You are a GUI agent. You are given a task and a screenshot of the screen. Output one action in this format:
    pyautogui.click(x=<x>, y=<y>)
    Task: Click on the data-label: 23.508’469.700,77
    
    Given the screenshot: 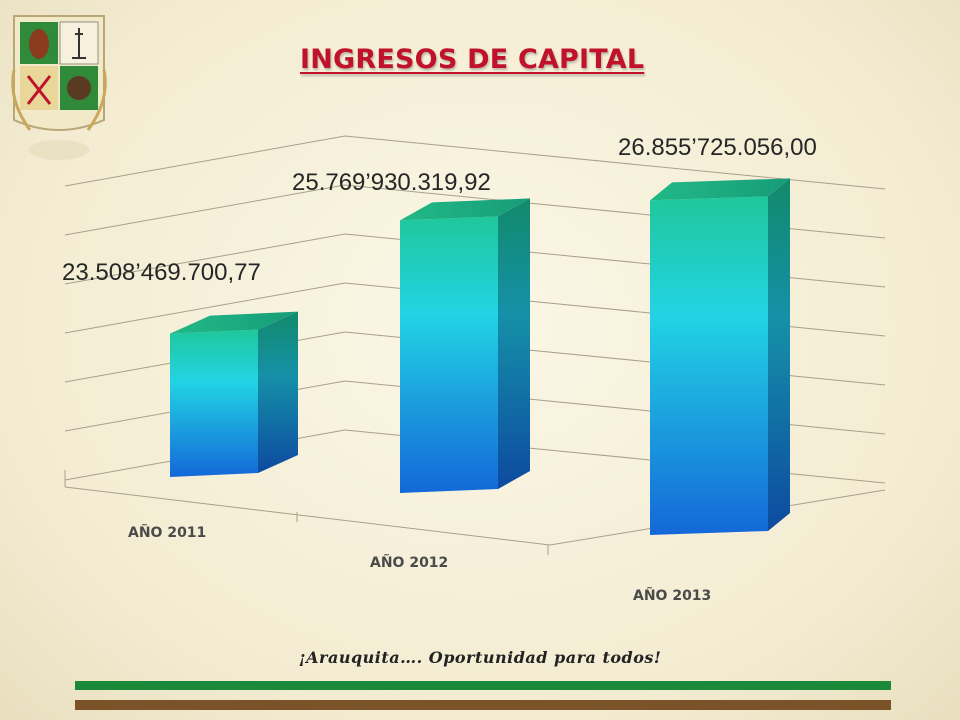 What is the action you would take?
    pyautogui.click(x=161, y=272)
    